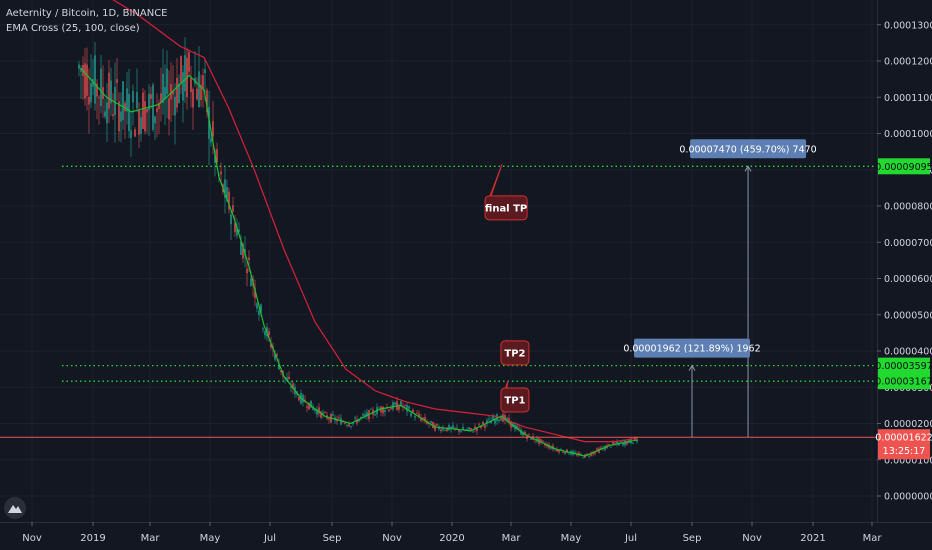 The height and width of the screenshot is (550, 932). I want to click on annotations: final TP TP2 TP1, so click(507, 288).